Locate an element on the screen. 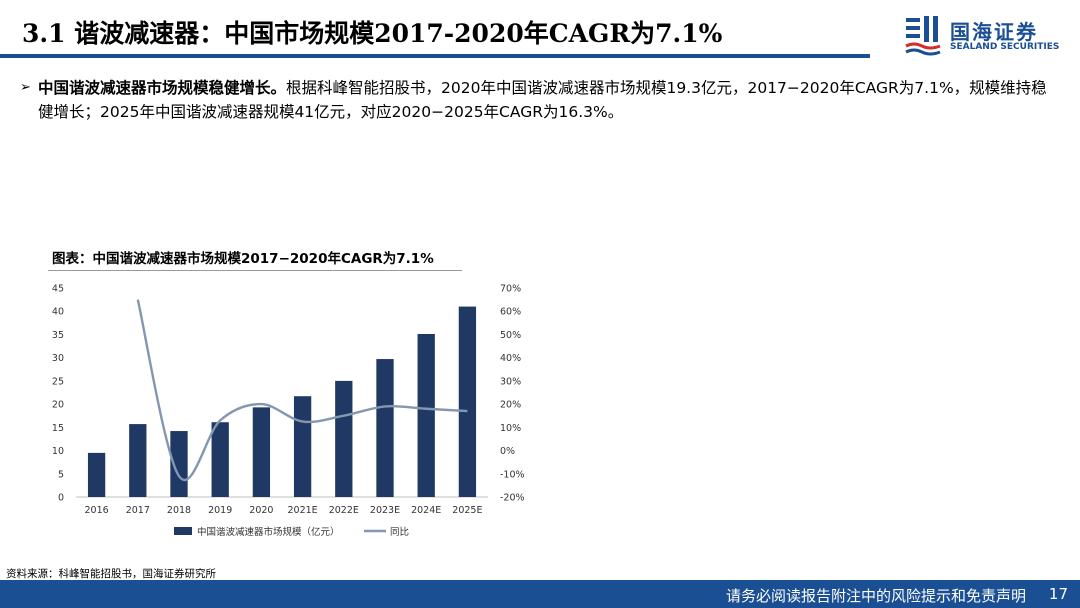 The height and width of the screenshot is (608, 1080). yoy-growth-line is located at coordinates (302, 390).